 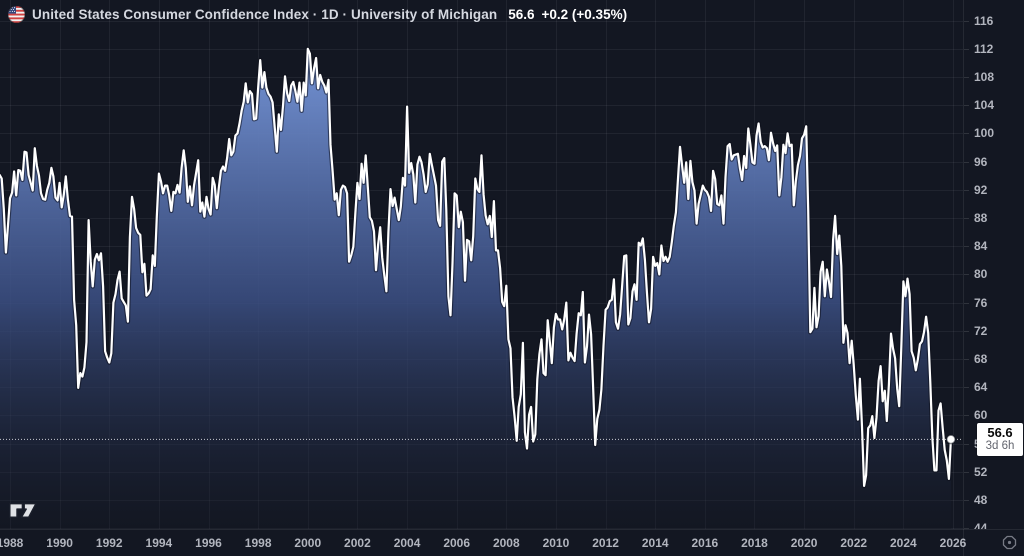 I want to click on price-scale-settings-icon, so click(x=1009, y=542).